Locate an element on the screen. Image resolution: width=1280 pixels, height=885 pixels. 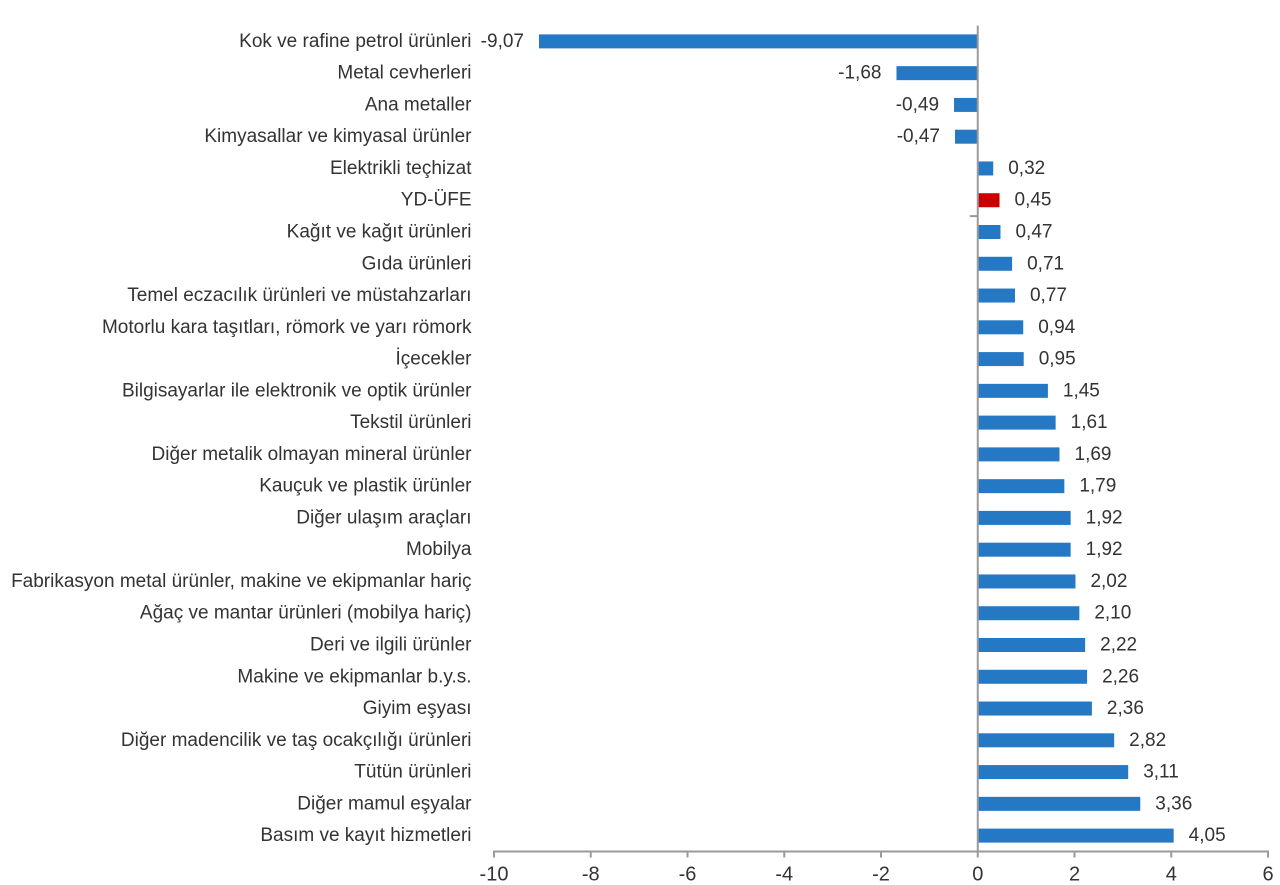
x-axis-tick-label-6: 6 is located at coordinates (1267, 874).